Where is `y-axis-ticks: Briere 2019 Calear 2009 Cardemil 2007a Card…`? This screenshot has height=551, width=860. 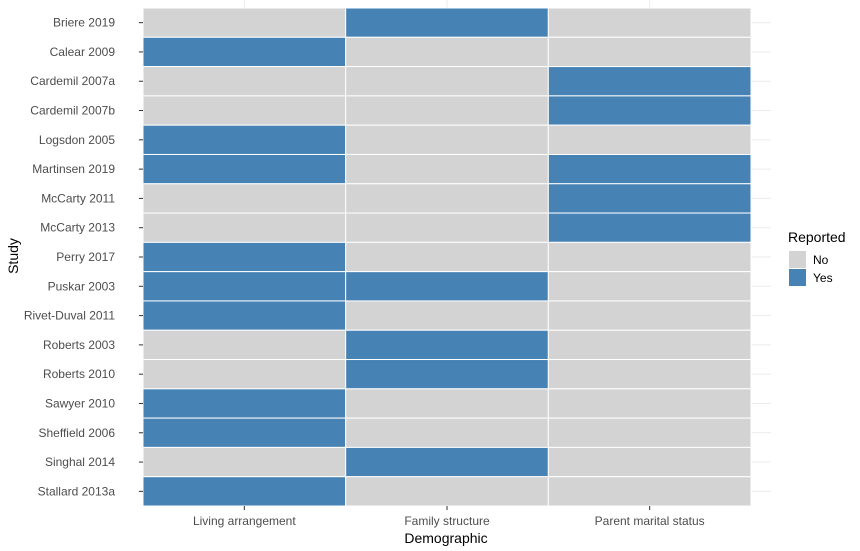 y-axis-ticks: Briere 2019 Calear 2009 Cardemil 2007a Card… is located at coordinates (83, 257).